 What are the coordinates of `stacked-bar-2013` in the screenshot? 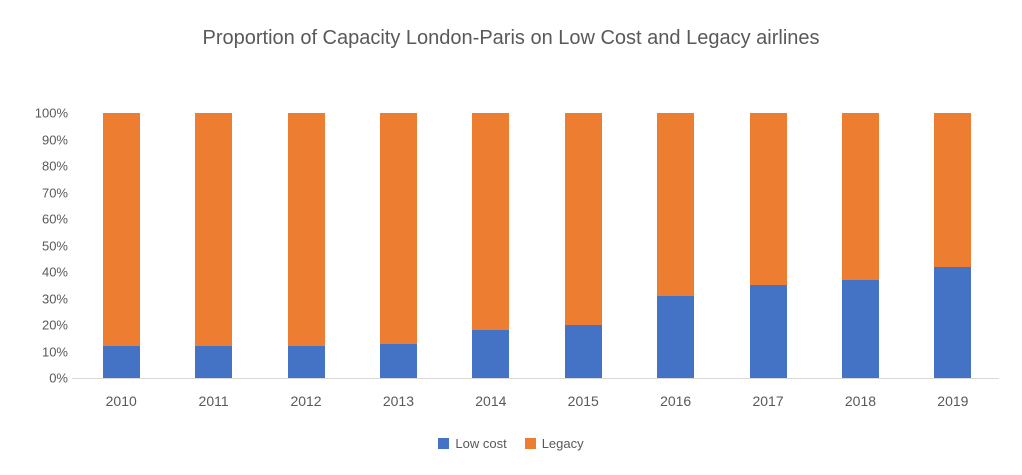 It's located at (398, 245).